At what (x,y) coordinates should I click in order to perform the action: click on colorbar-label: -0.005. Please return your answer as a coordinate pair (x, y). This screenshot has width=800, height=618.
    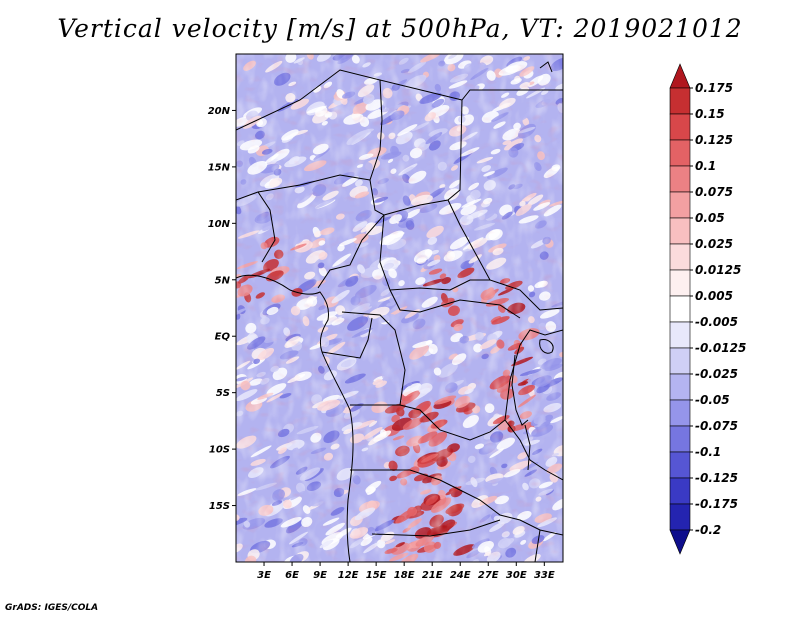
    Looking at the image, I should click on (716, 322).